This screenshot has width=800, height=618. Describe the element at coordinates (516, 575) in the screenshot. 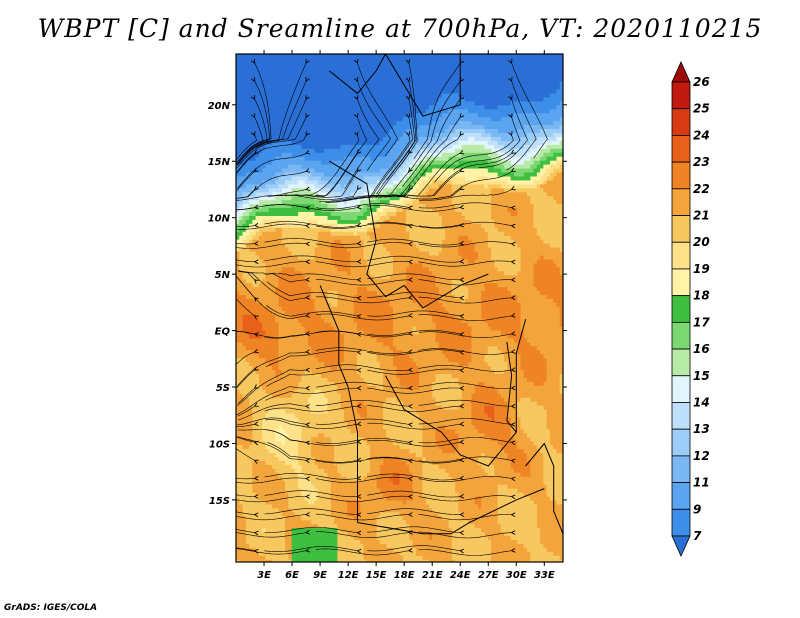

I see `lon-tick-label: 30E` at that location.